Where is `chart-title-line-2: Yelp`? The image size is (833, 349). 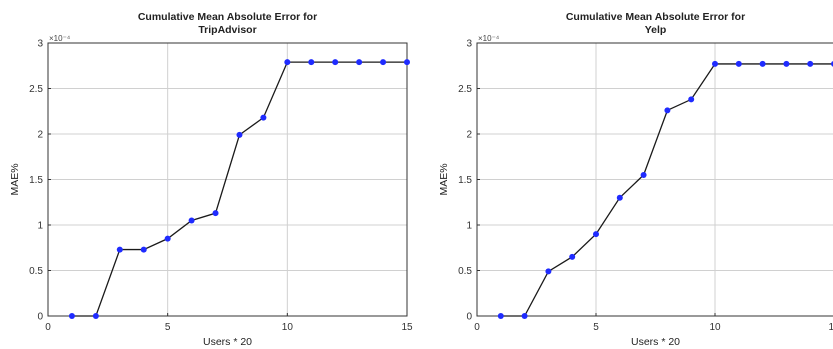
chart-title-line-2: Yelp is located at coordinates (656, 30).